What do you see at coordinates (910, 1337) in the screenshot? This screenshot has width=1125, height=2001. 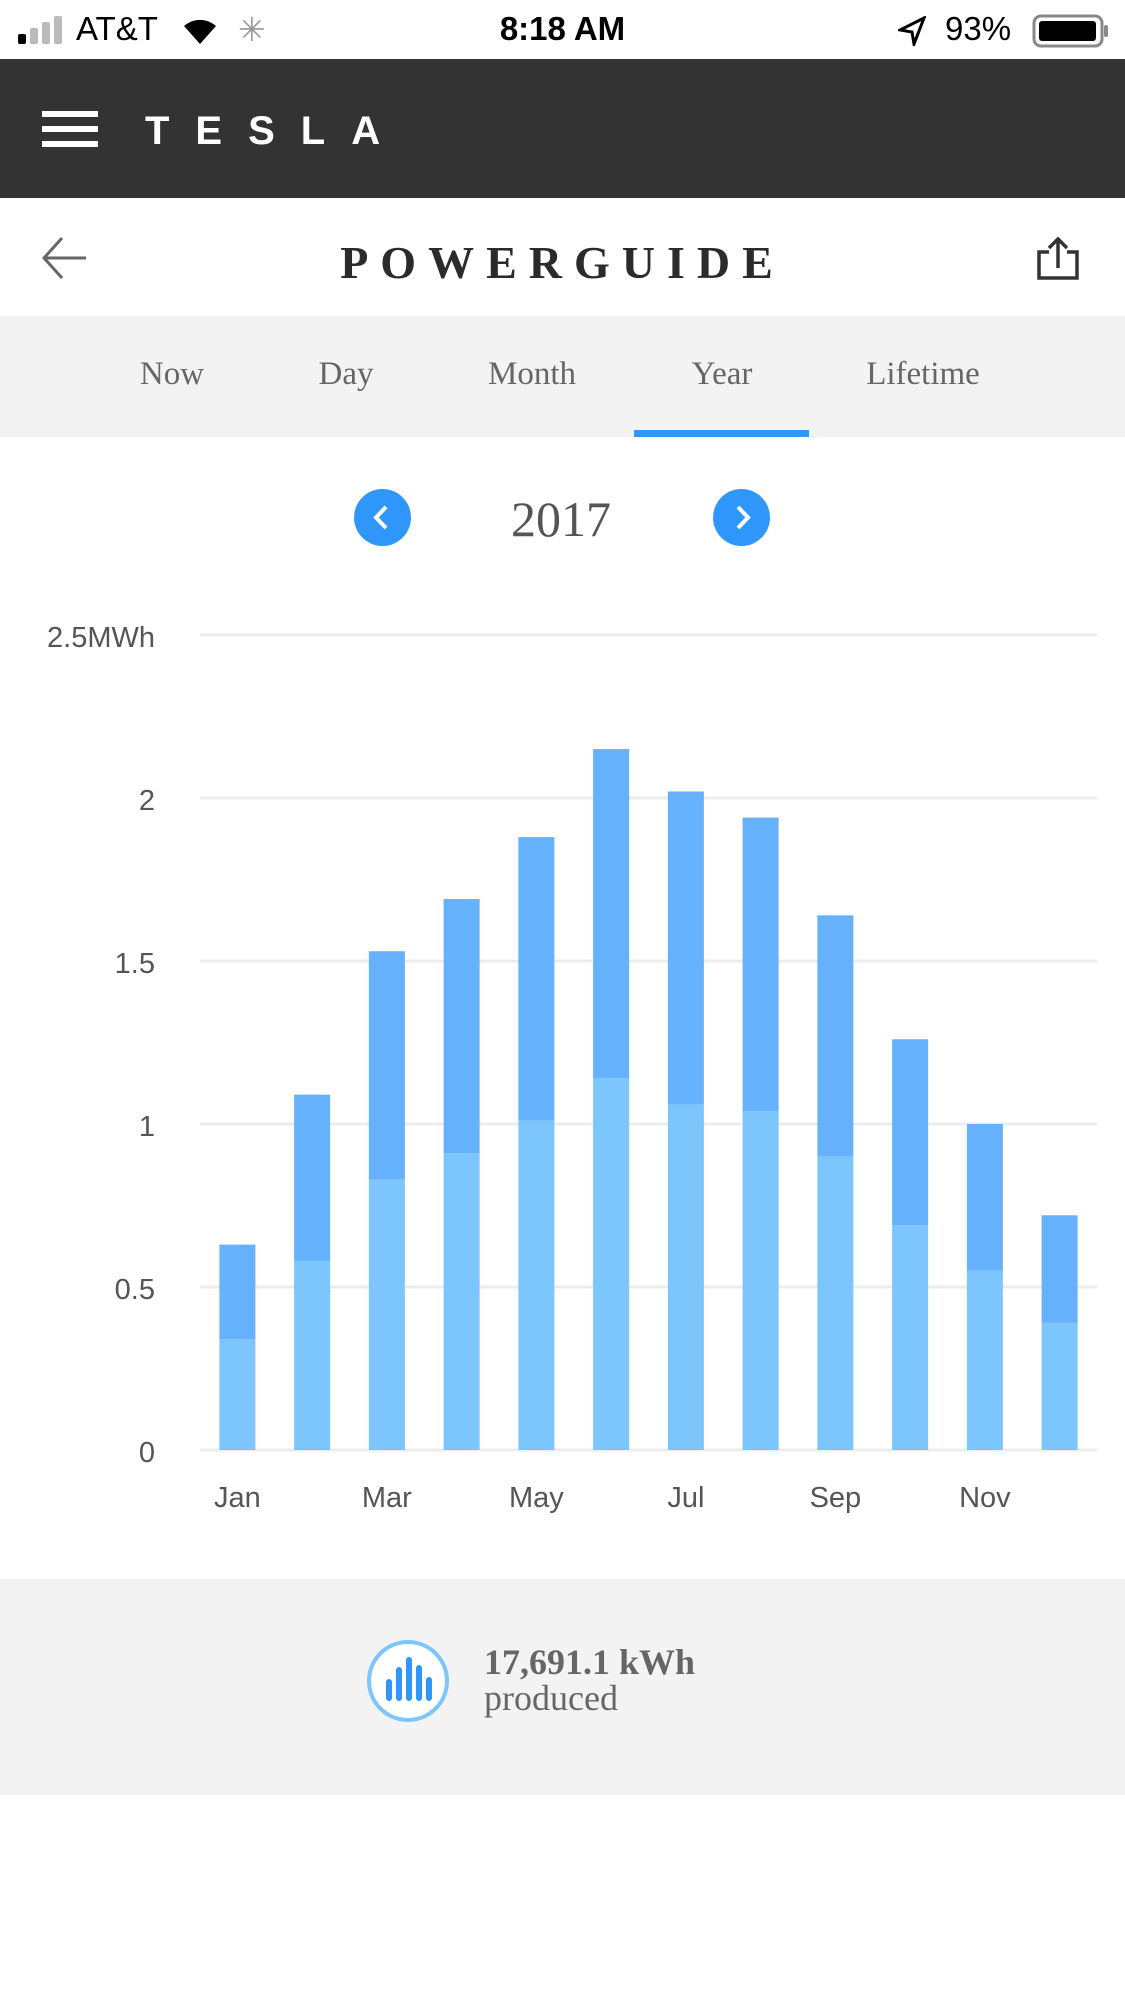 I see `bar-lower-oct` at bounding box center [910, 1337].